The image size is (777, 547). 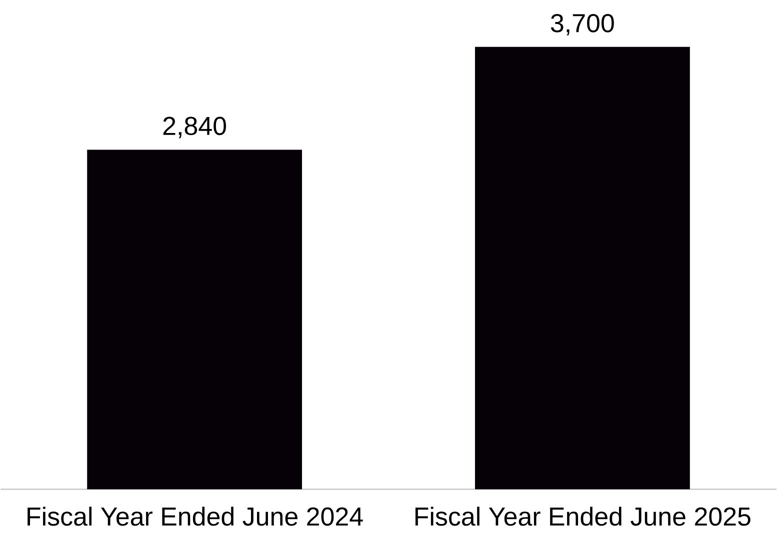 What do you see at coordinates (195, 516) in the screenshot?
I see `x-tick-label: Fiscal Year Ended June 2024` at bounding box center [195, 516].